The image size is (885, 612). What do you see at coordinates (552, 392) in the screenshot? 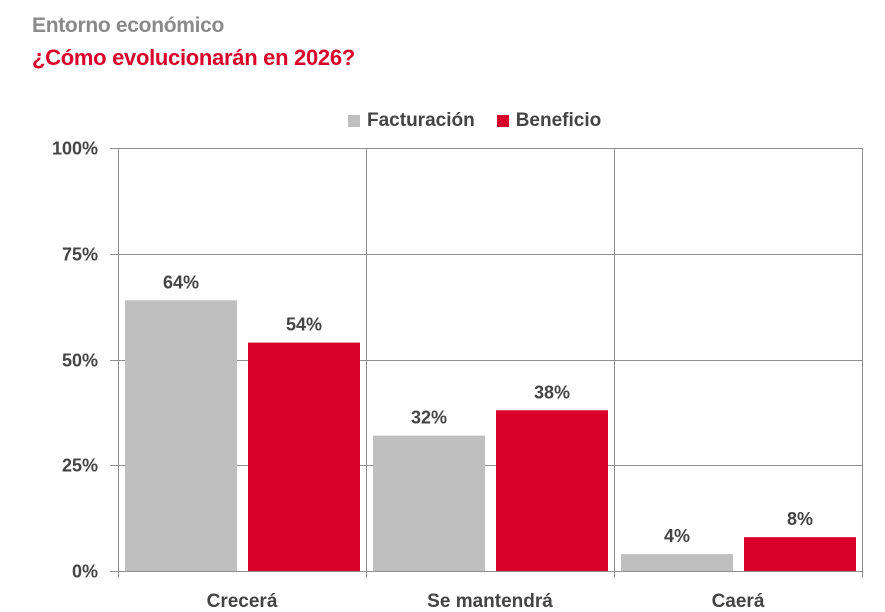
I see `data-label: 38%` at bounding box center [552, 392].